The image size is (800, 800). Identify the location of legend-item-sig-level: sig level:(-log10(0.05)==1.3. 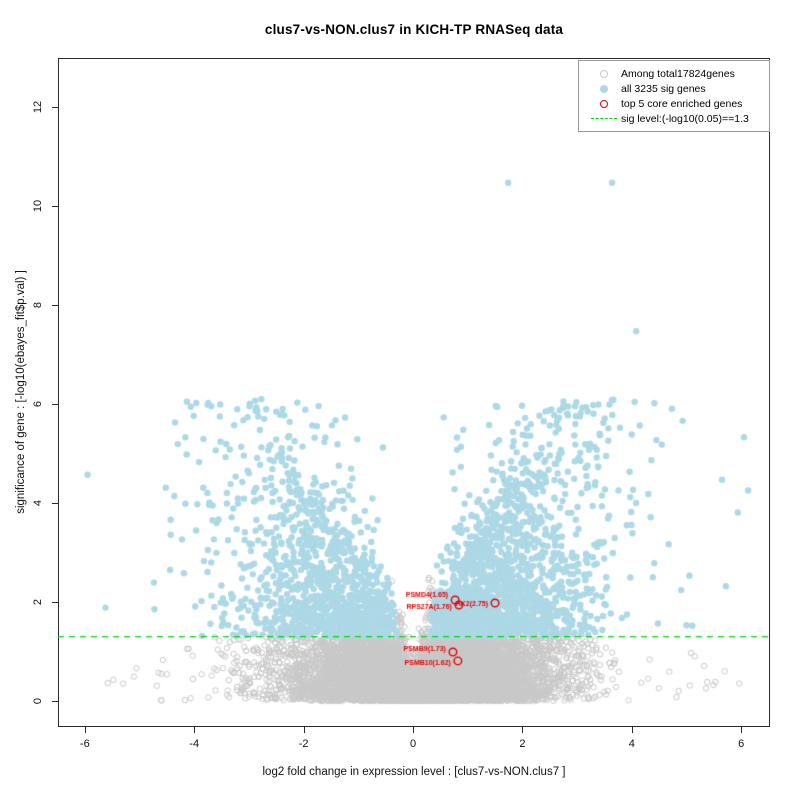
(675, 118).